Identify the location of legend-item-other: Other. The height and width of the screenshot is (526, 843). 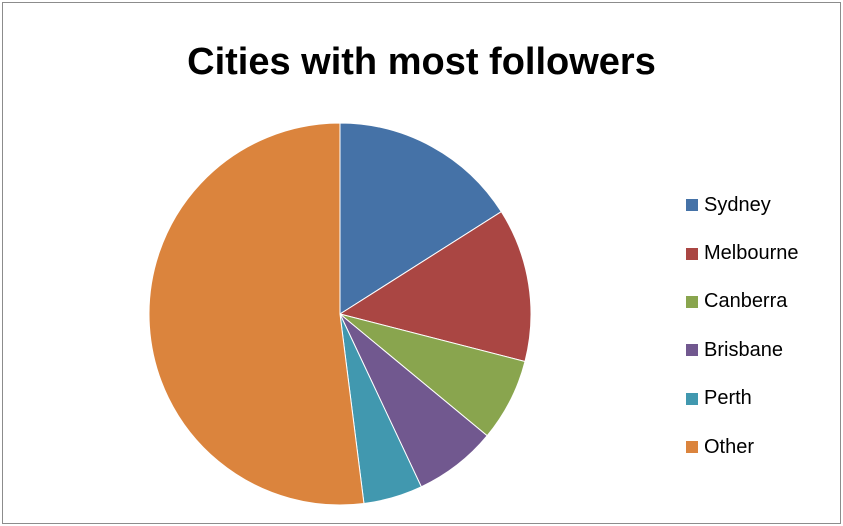
(742, 447).